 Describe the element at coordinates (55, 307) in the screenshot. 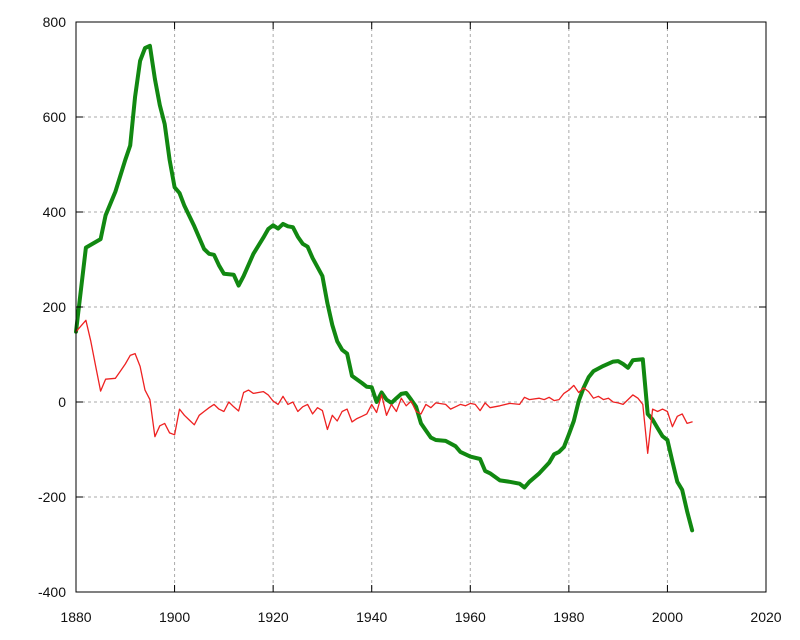

I see `y-tick-label: 200` at that location.